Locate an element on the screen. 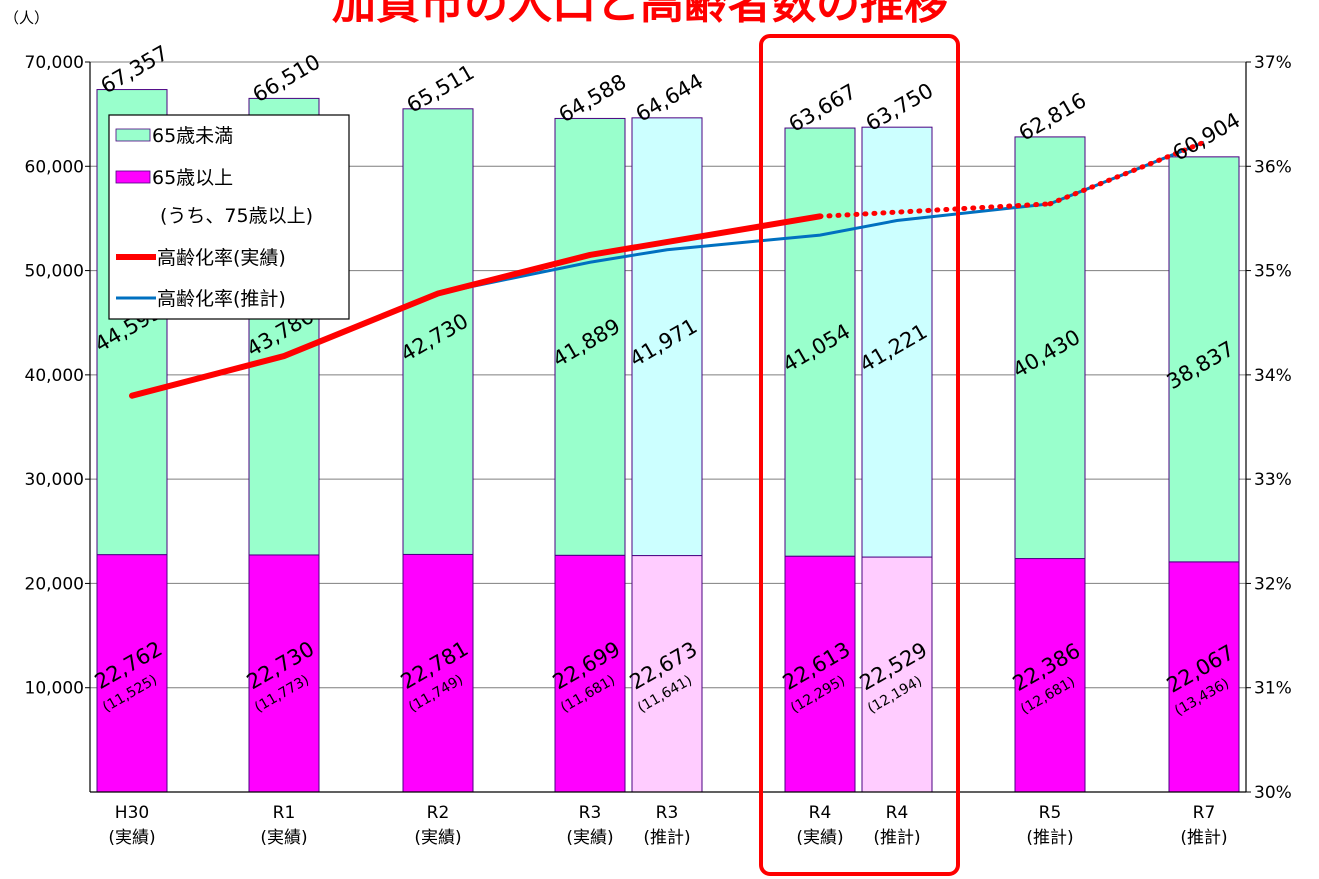  x-tick-label: R2 is located at coordinates (438, 813).